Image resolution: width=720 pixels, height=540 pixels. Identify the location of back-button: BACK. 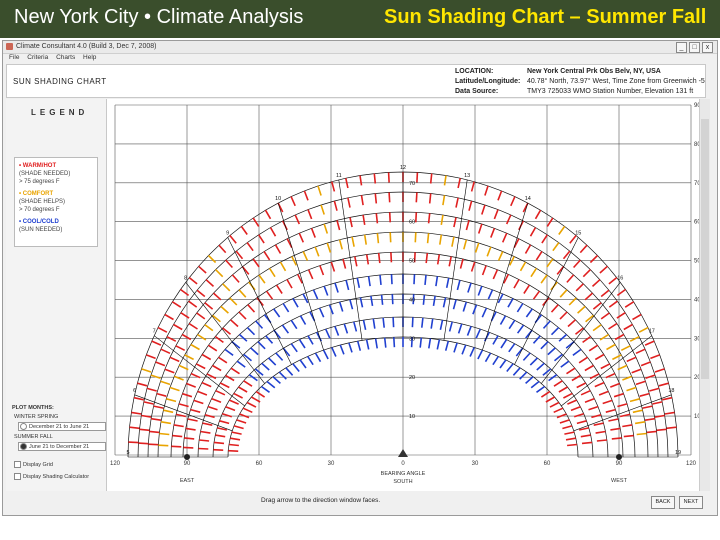
(663, 502).